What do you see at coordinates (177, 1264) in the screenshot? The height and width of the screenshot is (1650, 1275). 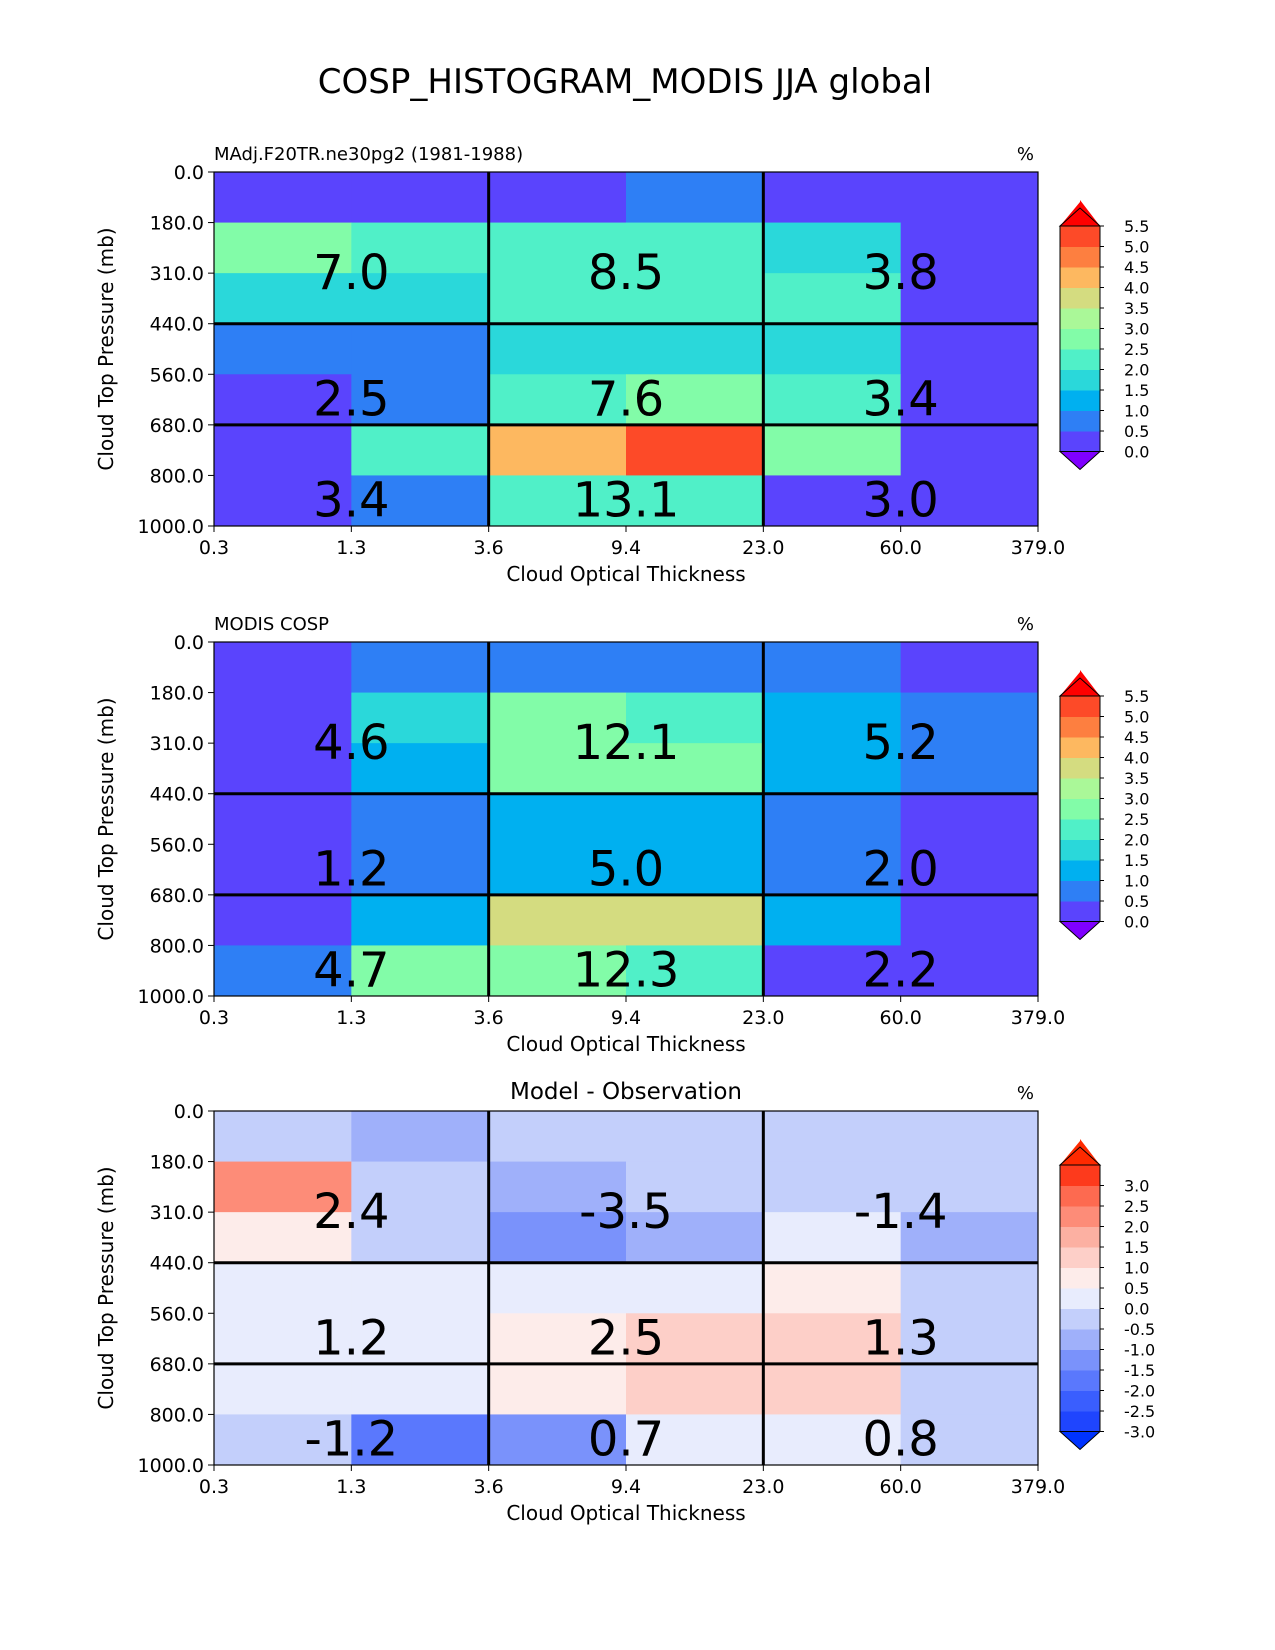 I see `y-tick-label: 440.0` at bounding box center [177, 1264].